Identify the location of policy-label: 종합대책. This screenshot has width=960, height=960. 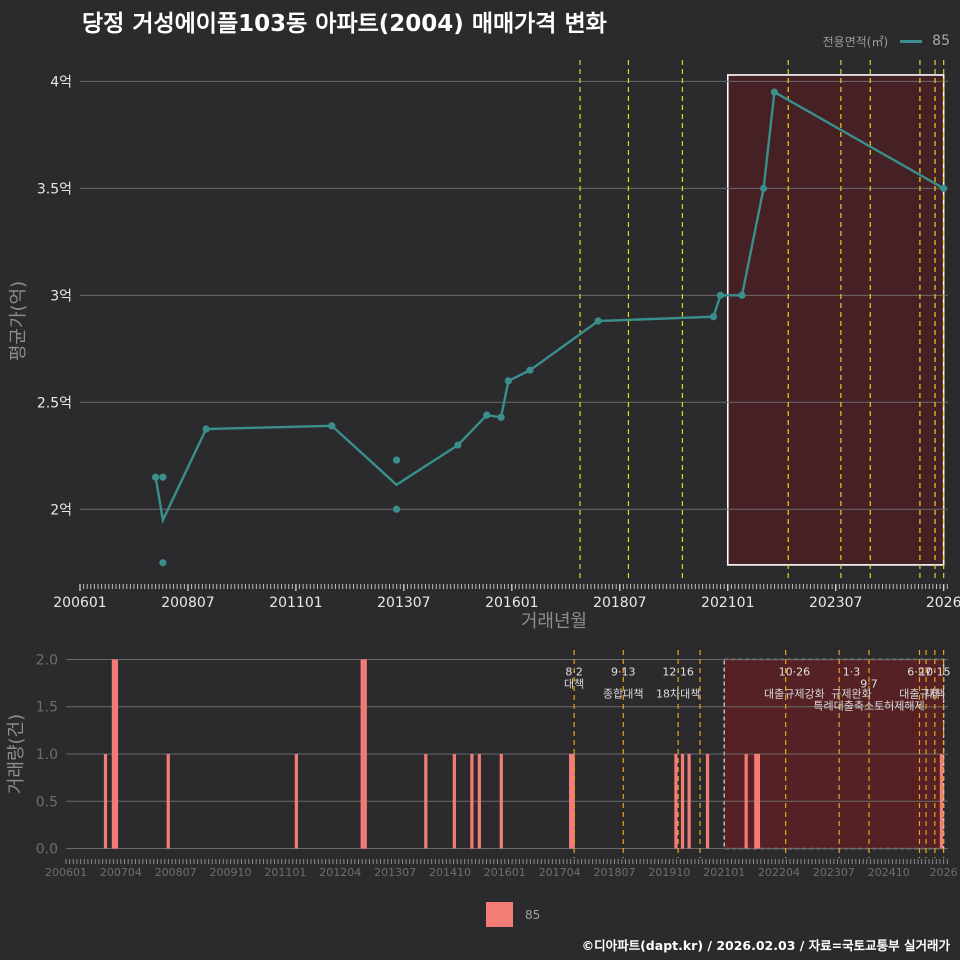
(623, 693).